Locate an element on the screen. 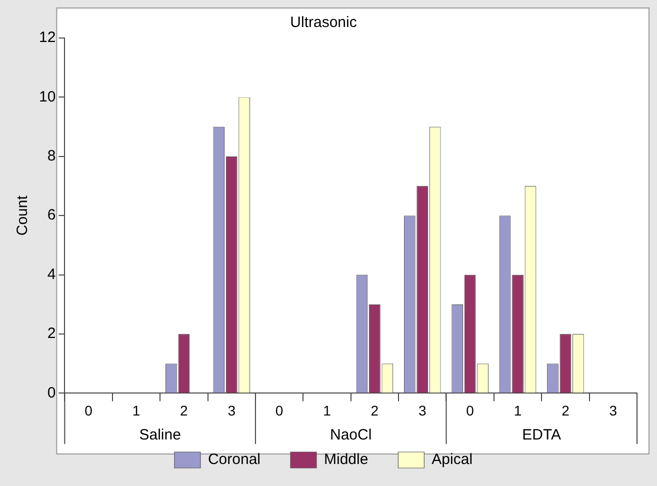 The width and height of the screenshot is (657, 486). legend-label: Middle is located at coordinates (346, 459).